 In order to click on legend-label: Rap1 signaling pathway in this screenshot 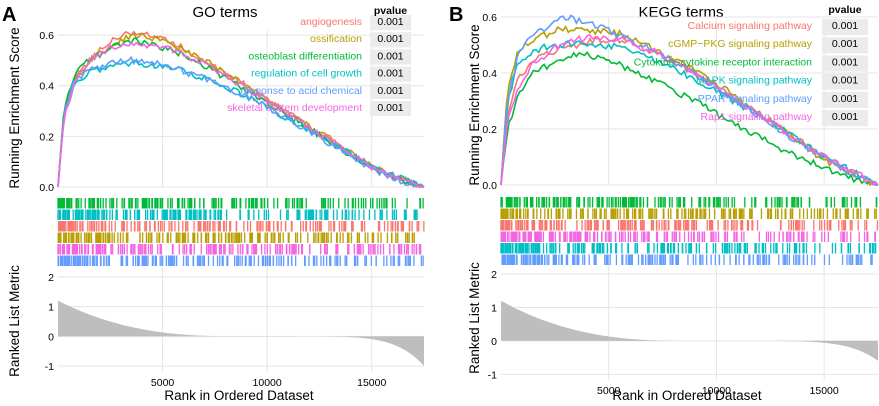, I will do `click(757, 117)`.